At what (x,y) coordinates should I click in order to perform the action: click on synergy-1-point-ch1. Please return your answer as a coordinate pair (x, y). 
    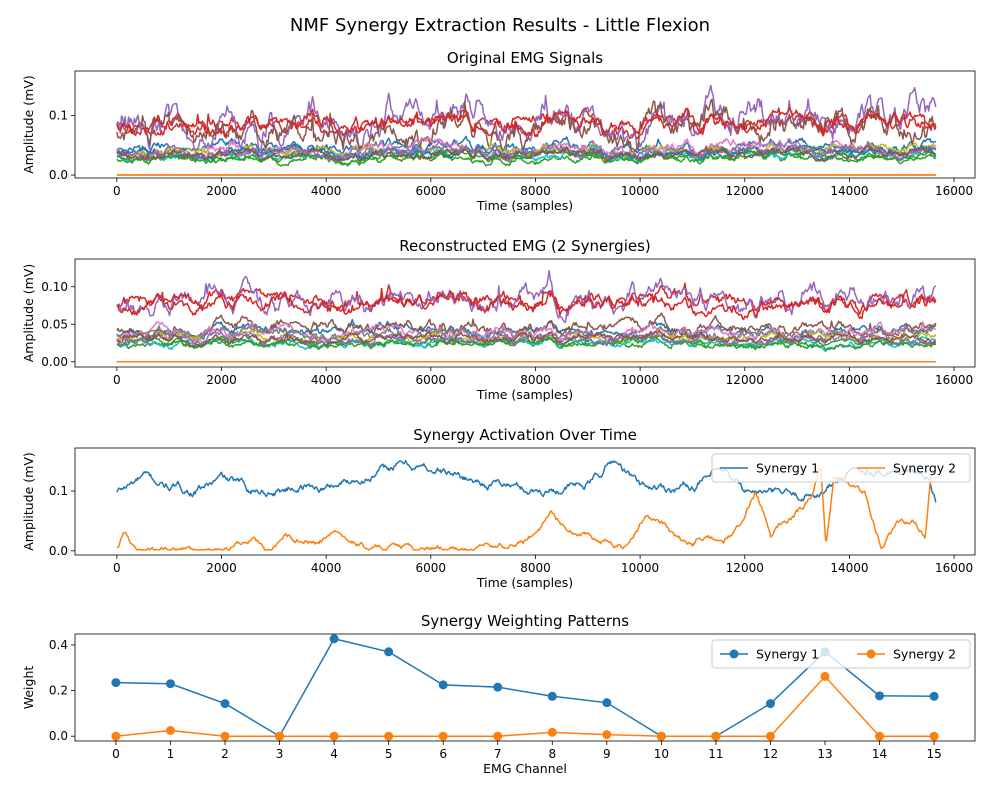
    Looking at the image, I should click on (170, 684).